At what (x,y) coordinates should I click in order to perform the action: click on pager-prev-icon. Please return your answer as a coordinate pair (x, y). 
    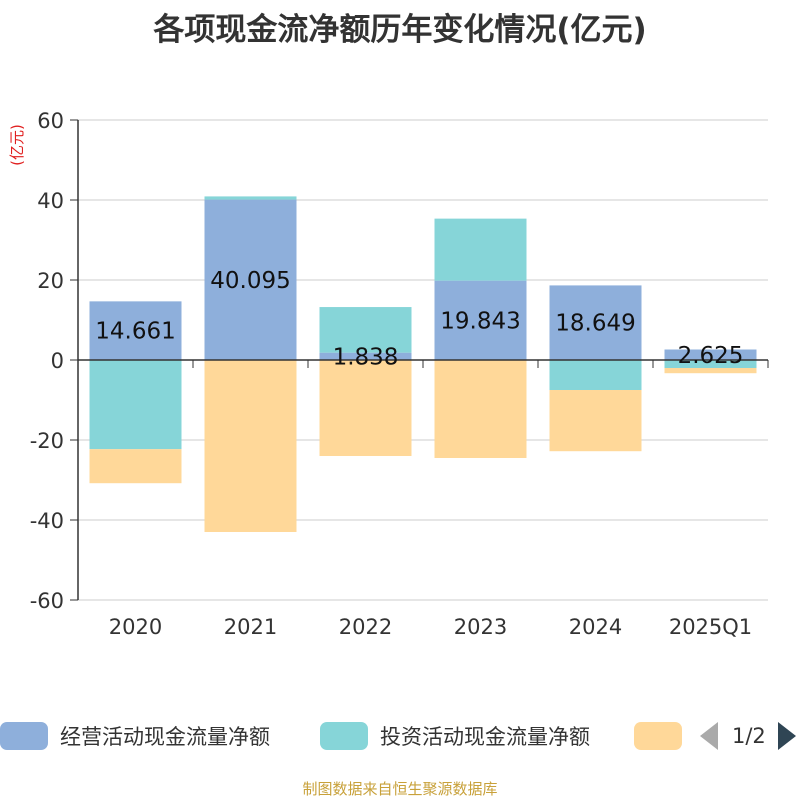
    Looking at the image, I should click on (709, 736).